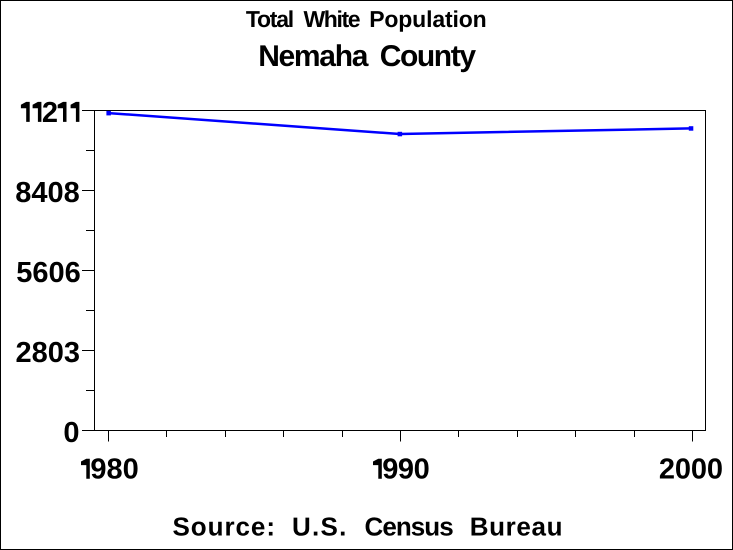  What do you see at coordinates (48, 273) in the screenshot?
I see `svg-text: 5606` at bounding box center [48, 273].